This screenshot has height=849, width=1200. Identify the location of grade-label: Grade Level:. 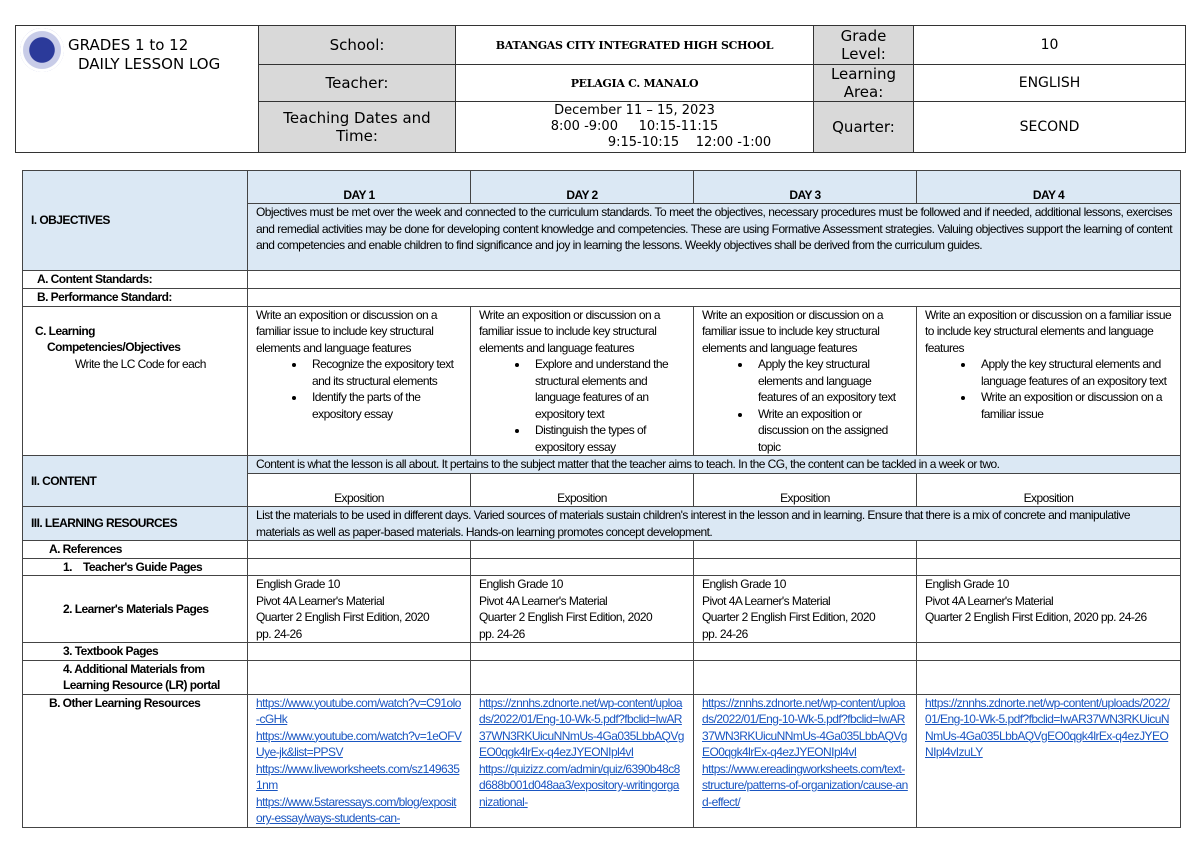
(863, 45).